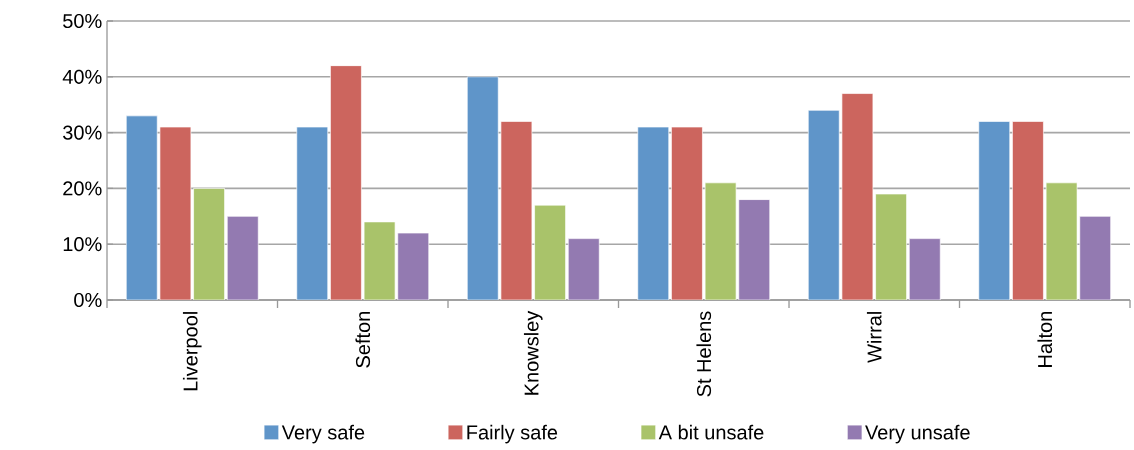 The height and width of the screenshot is (450, 1134). What do you see at coordinates (512, 434) in the screenshot?
I see `legend-label: Fairly safe` at bounding box center [512, 434].